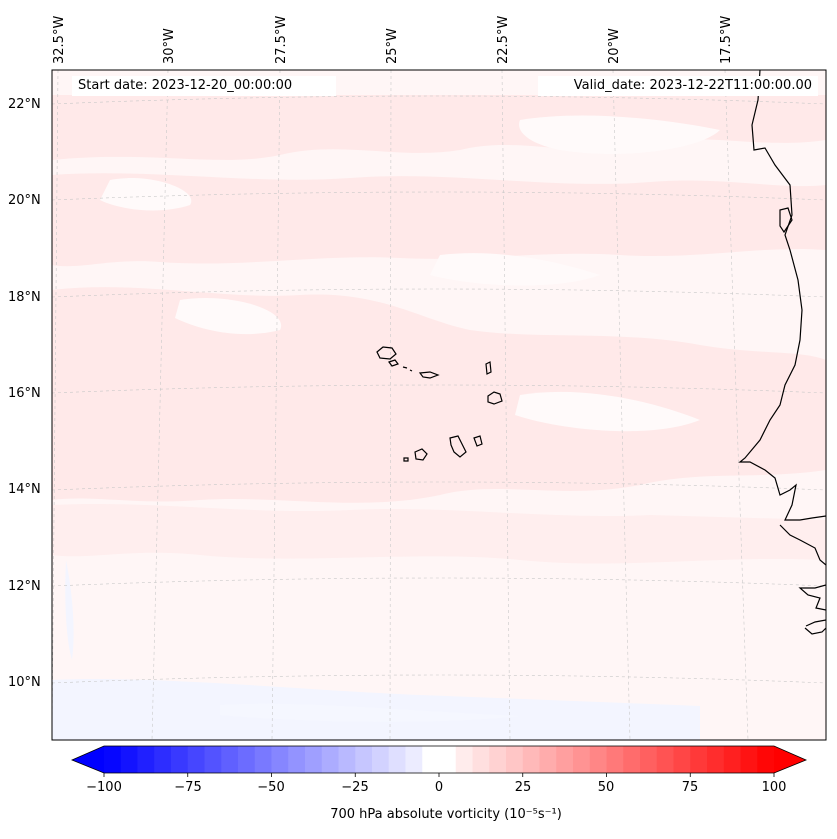 This screenshot has width=837, height=839. What do you see at coordinates (271, 787) in the screenshot?
I see `colorbar-tick-label: −50` at bounding box center [271, 787].